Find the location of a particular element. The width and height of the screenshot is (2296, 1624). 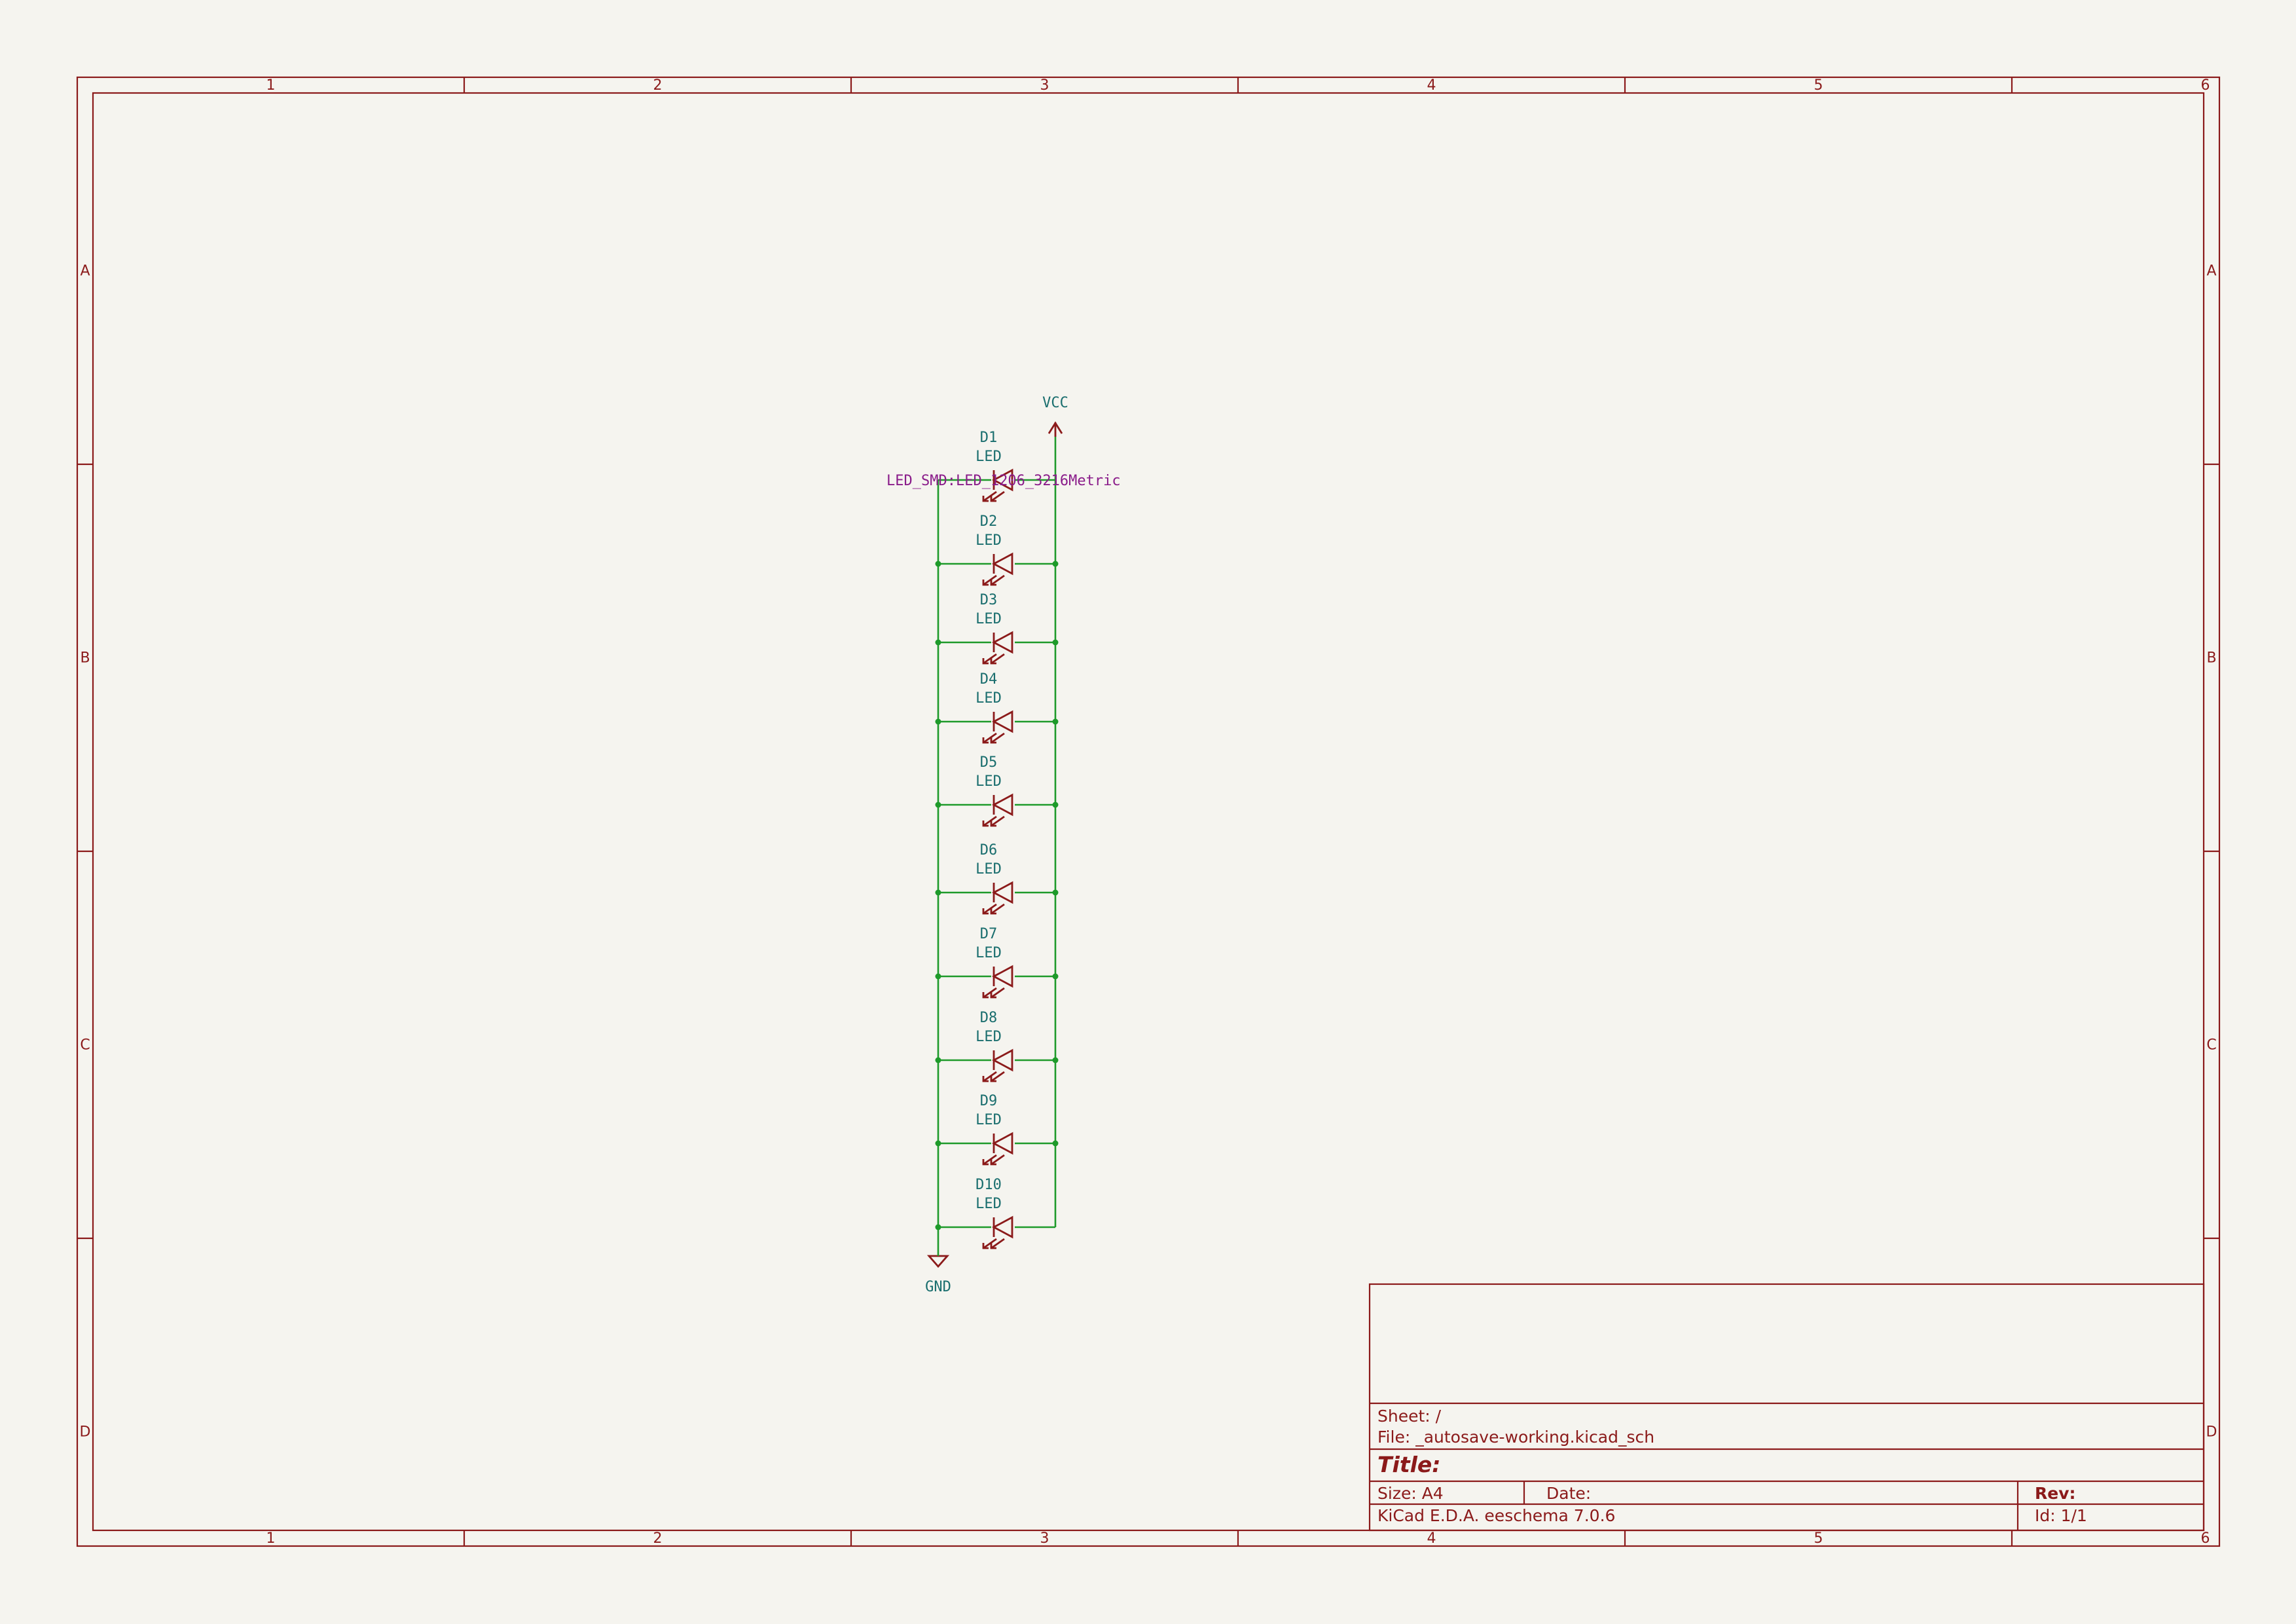

vcc-label: VCC is located at coordinates (1055, 403).